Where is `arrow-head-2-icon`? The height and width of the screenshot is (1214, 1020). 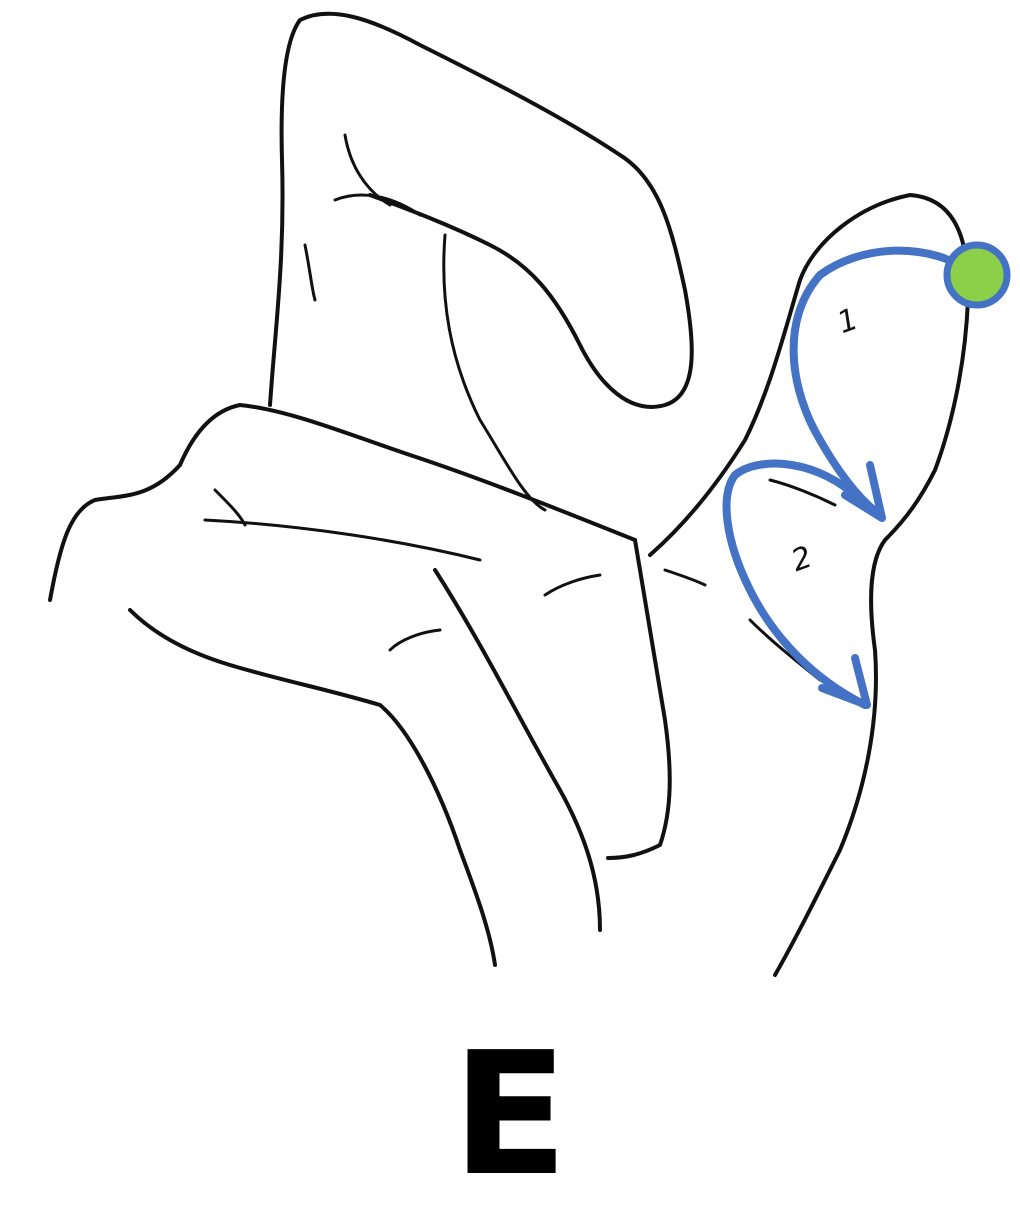
arrow-head-2-icon is located at coordinates (844, 681).